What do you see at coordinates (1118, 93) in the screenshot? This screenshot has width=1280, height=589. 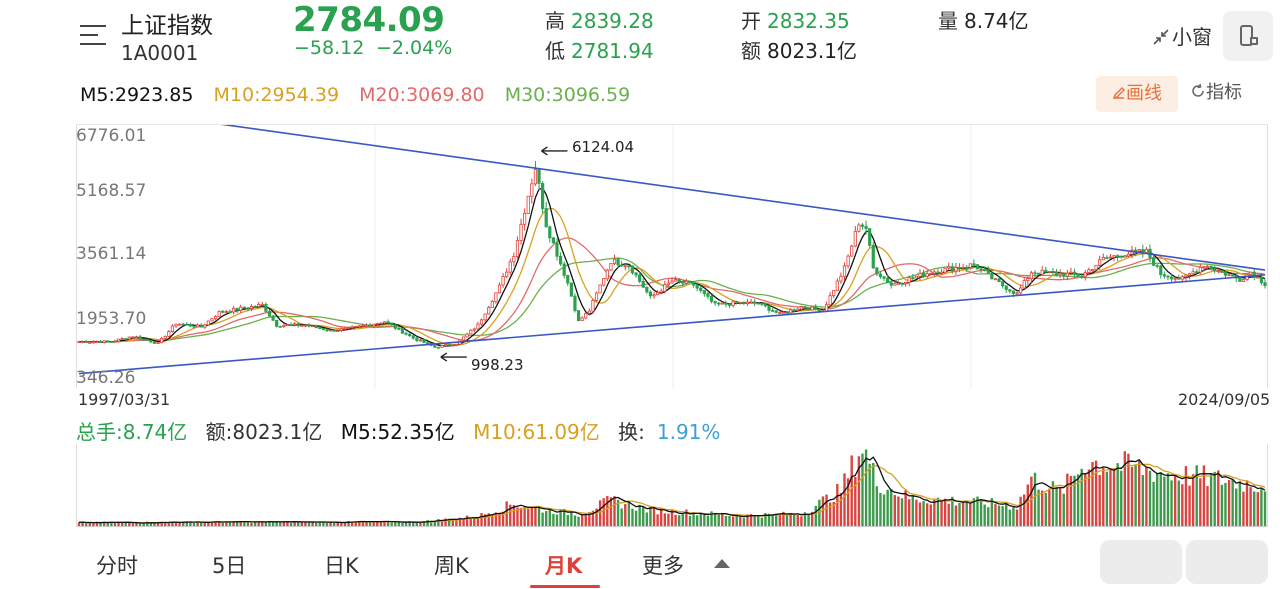 I see `pencil-icon` at bounding box center [1118, 93].